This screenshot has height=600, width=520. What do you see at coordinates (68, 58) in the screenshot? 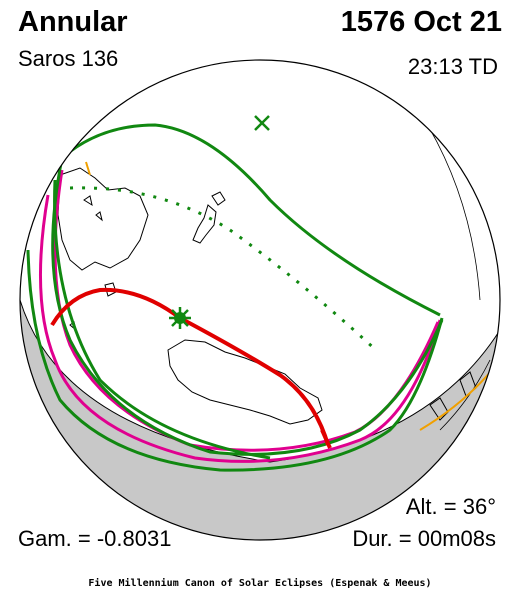
I see `saros-label: Saros 136` at bounding box center [68, 58].